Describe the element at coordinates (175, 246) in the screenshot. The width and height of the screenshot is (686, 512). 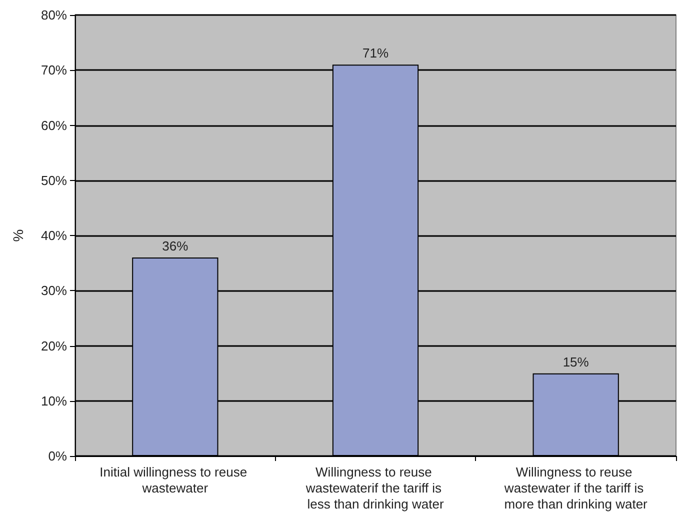
I see `data-label: 36%` at that location.